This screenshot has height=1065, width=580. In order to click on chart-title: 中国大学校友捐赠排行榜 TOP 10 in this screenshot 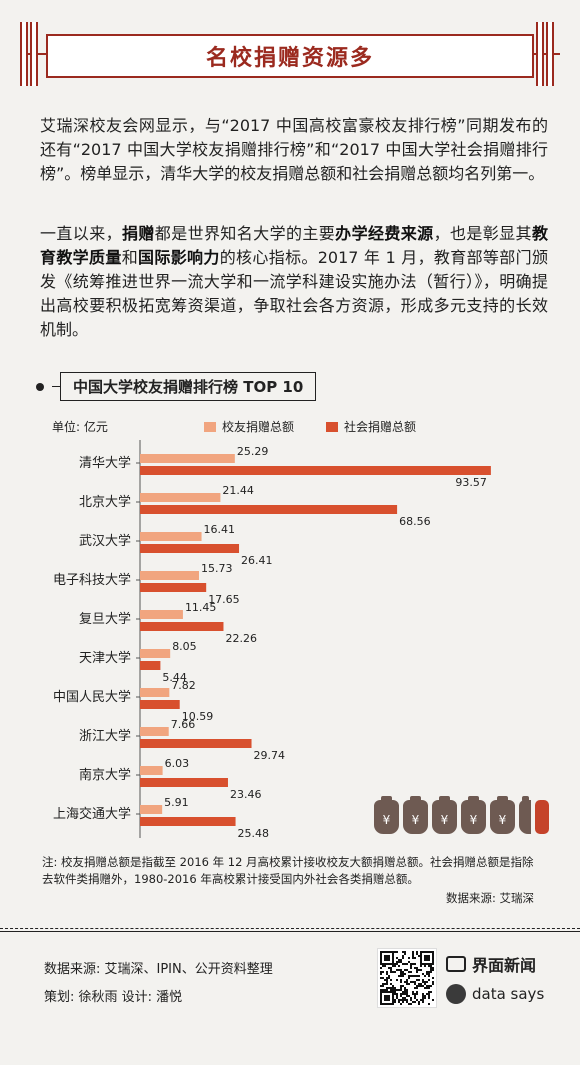, I will do `click(188, 386)`.